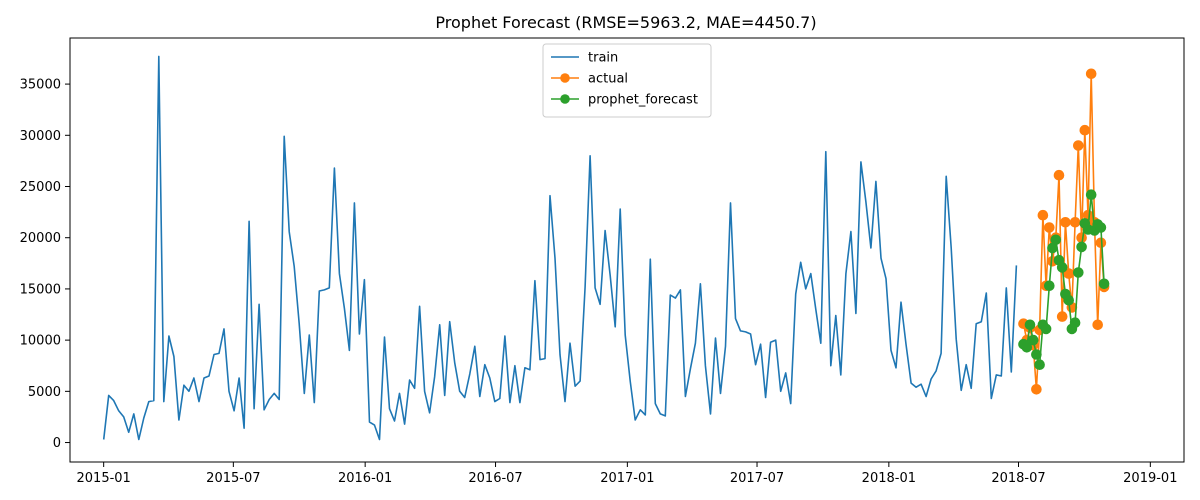 The width and height of the screenshot is (1200, 500). What do you see at coordinates (40, 289) in the screenshot?
I see `y-tick-label: 15000` at bounding box center [40, 289].